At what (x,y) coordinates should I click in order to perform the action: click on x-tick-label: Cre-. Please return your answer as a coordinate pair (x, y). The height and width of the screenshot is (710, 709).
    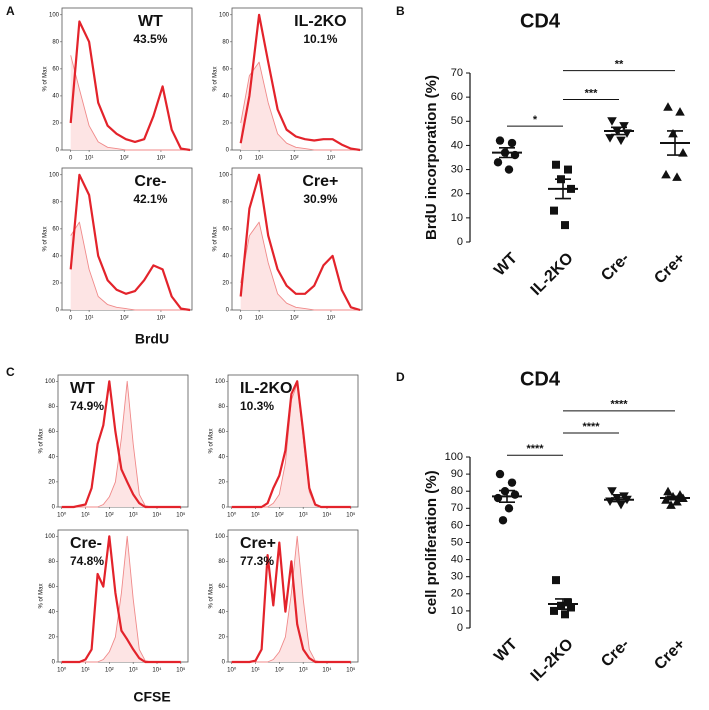
    Looking at the image, I should click on (615, 267).